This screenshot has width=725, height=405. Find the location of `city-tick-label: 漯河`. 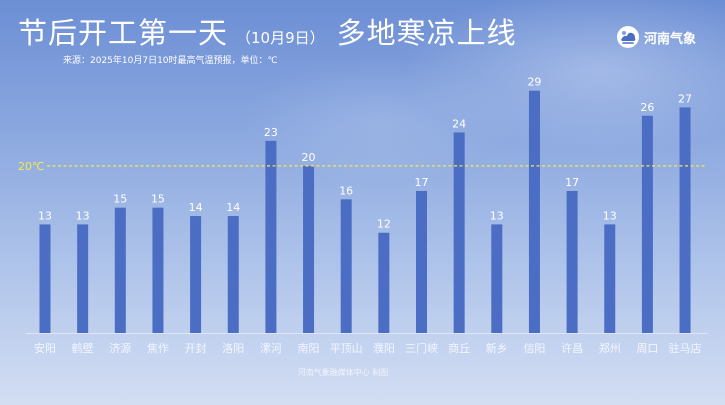

city-tick-label: 漯河 is located at coordinates (271, 348).